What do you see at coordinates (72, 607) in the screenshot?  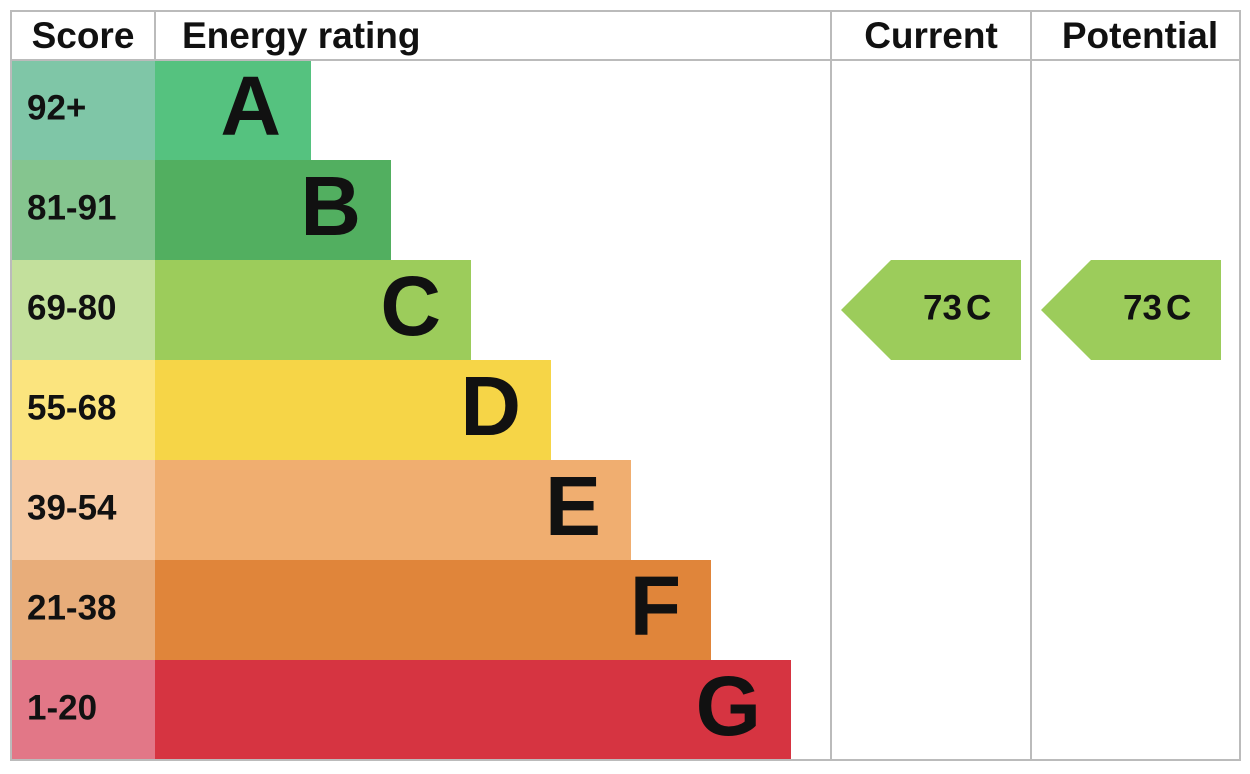 I see `score-range: 21-38` at bounding box center [72, 607].